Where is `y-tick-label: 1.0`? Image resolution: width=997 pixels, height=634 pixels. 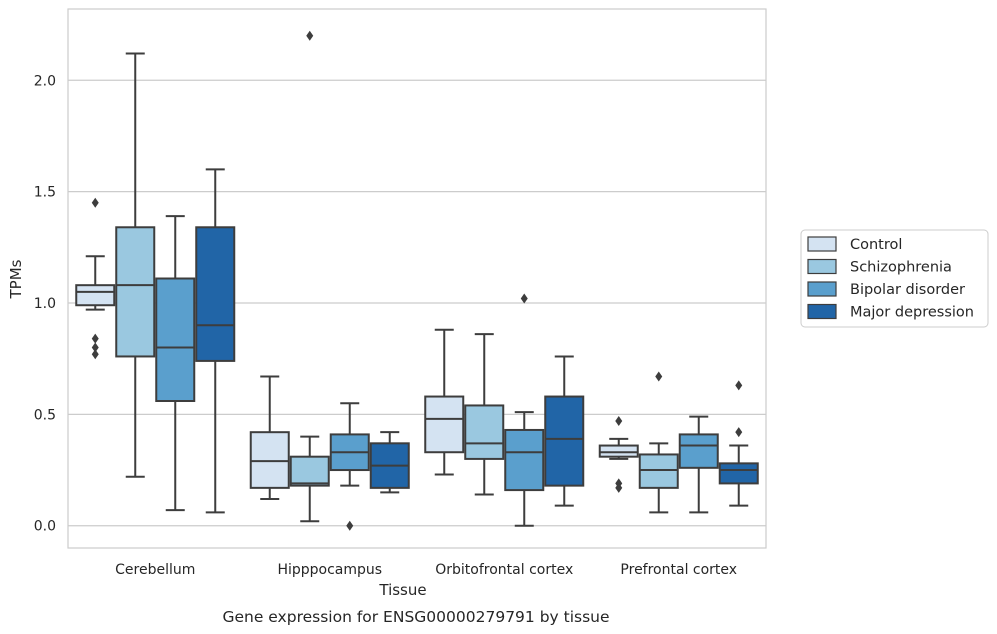 y-tick-label: 1.0 is located at coordinates (45, 304).